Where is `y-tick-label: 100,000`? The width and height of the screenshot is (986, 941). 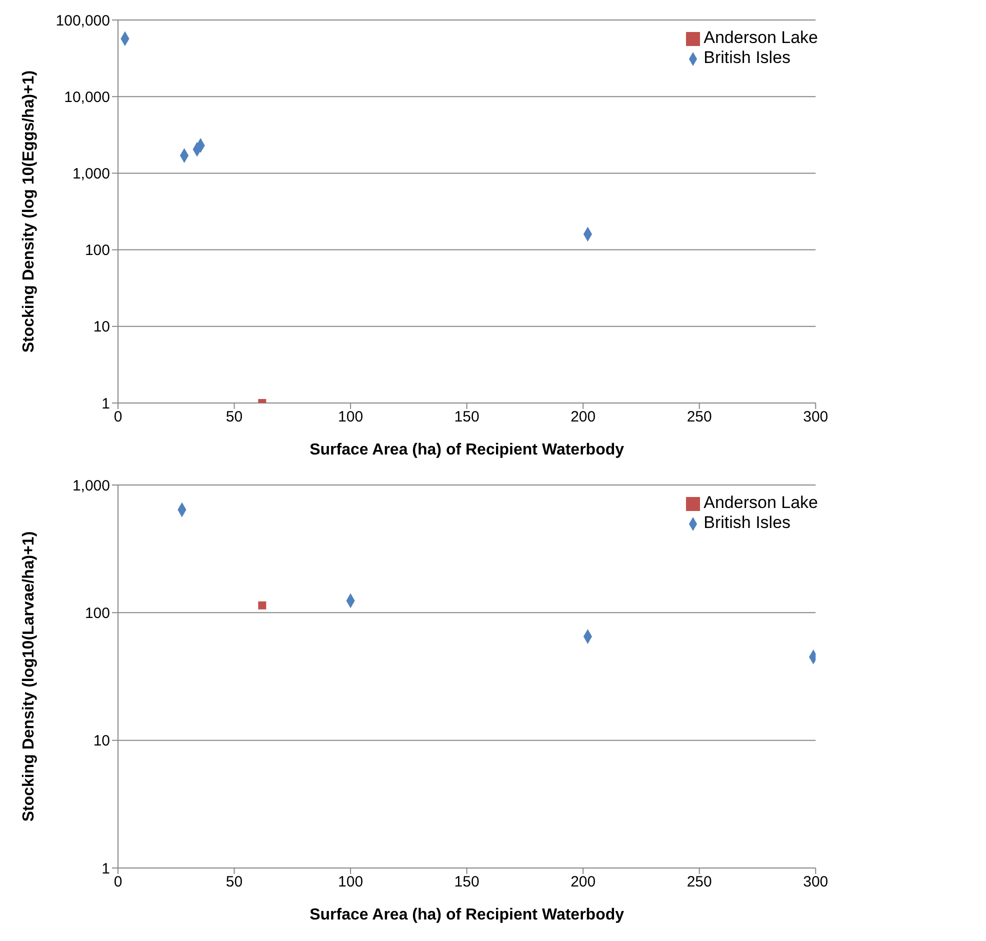
y-tick-label: 100,000 is located at coordinates (83, 21).